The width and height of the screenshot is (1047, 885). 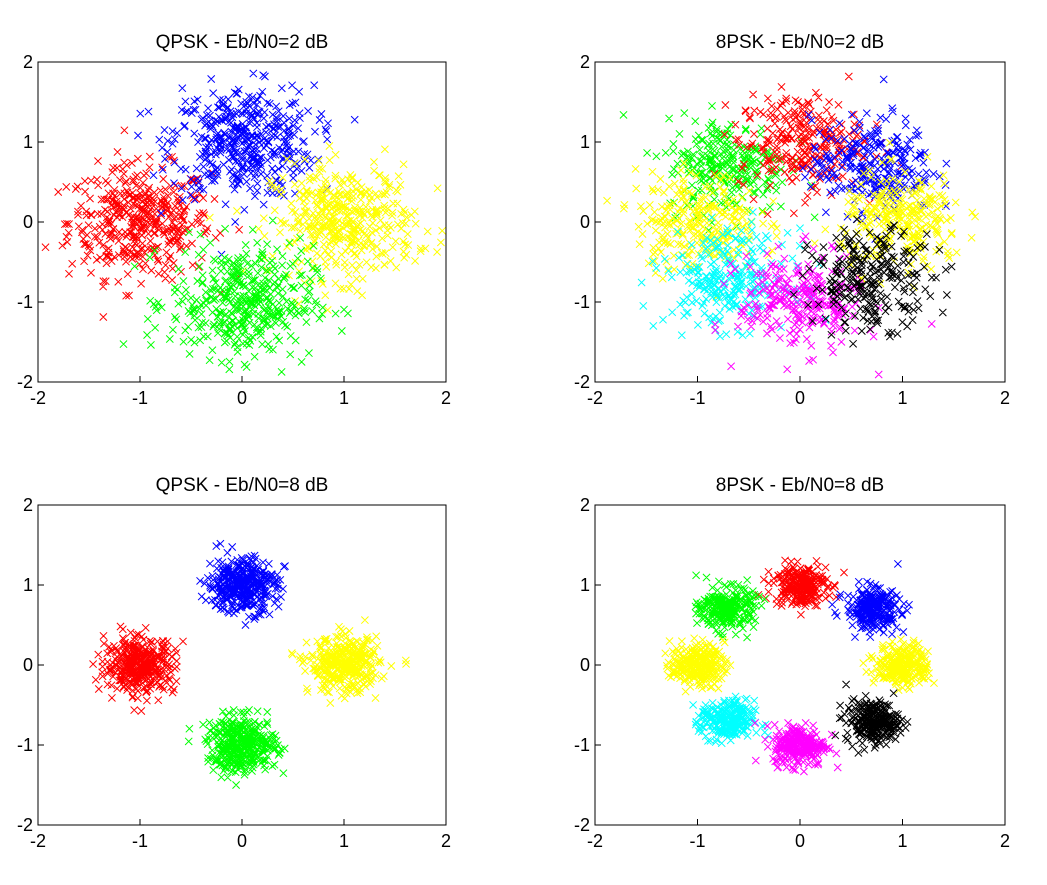 I want to click on chart-title: QPSK - Eb/N0=2 dB, so click(x=242, y=42).